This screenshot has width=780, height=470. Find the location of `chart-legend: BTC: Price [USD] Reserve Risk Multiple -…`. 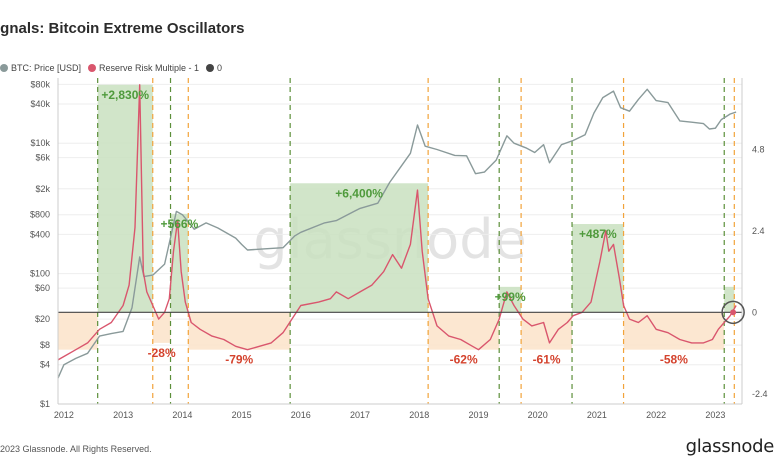

chart-legend: BTC: Price [USD] Reserve Risk Multiple -… is located at coordinates (111, 68).